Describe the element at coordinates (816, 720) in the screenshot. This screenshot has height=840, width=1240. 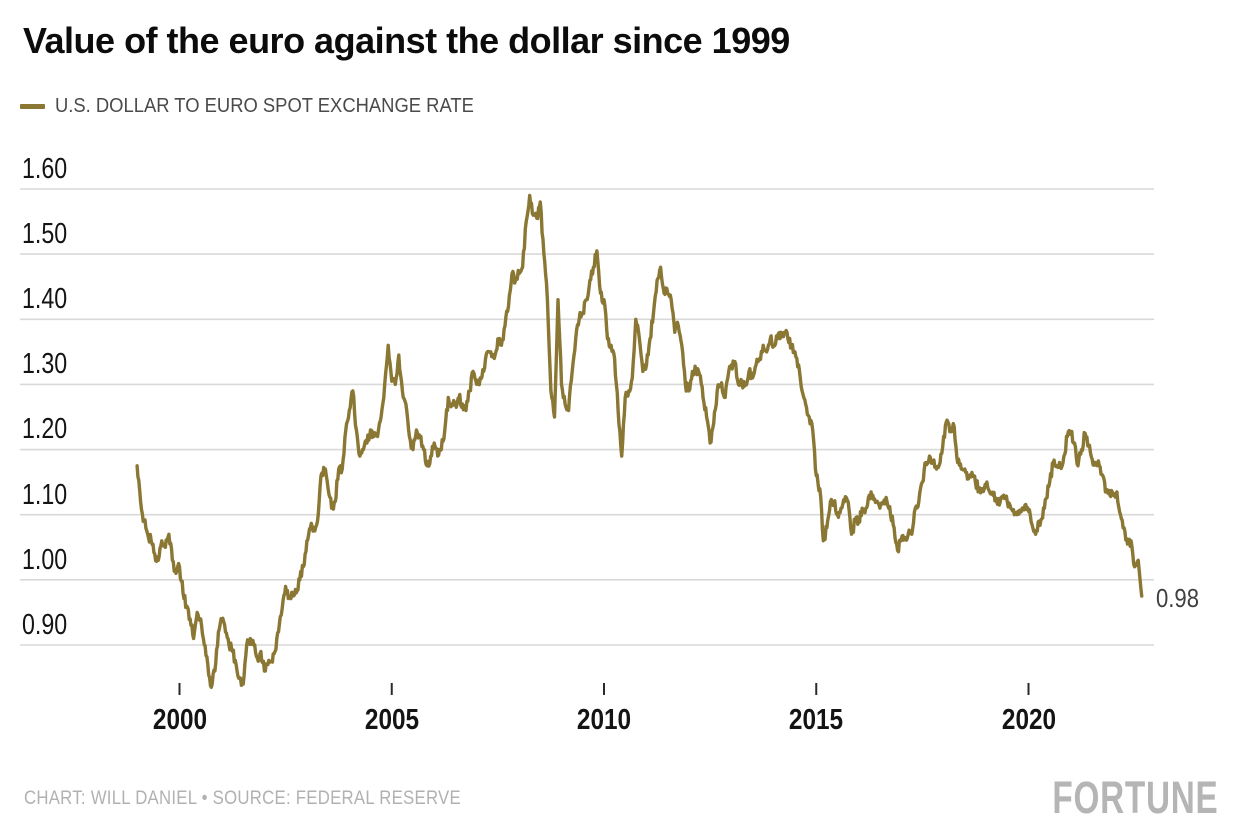
I see `x-axis-label: 2015` at that location.